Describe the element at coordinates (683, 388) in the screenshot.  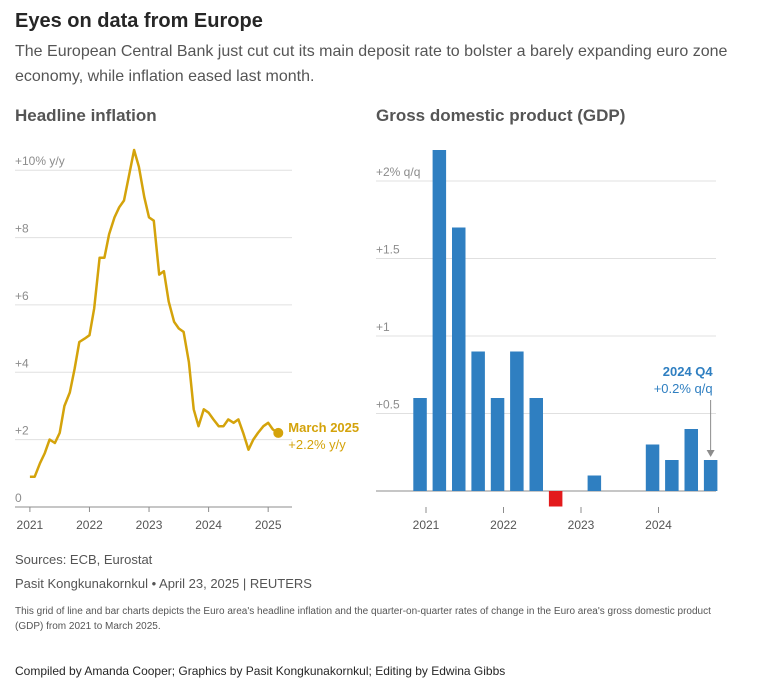
I see `gdp-annotation-value: +0.2% q/q` at that location.